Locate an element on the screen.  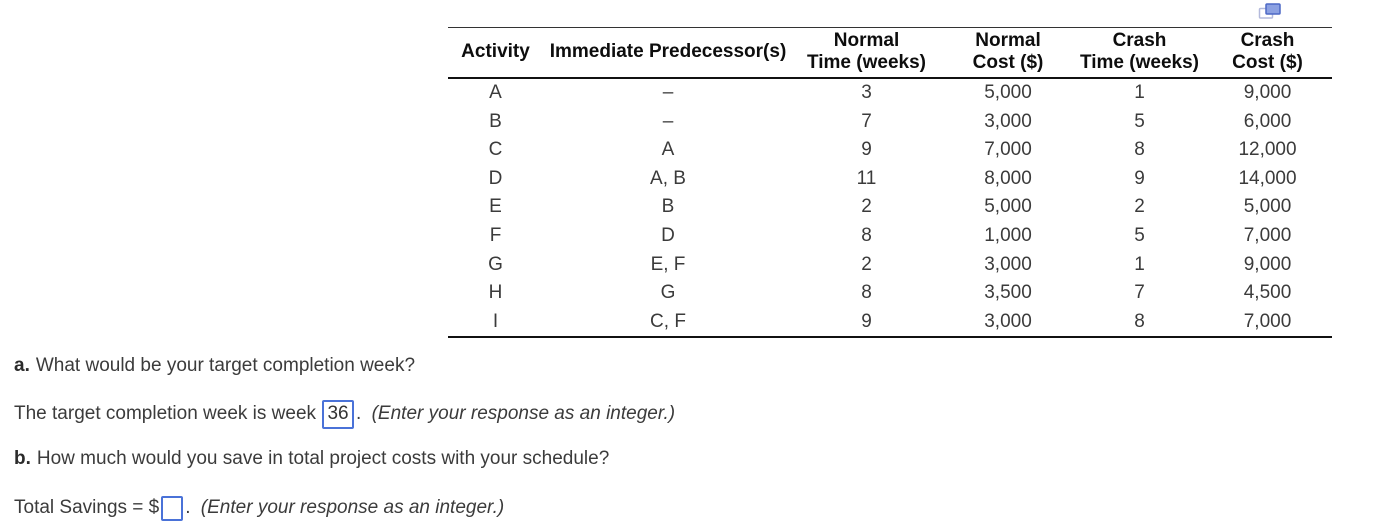
table-row: B – 7 3,000 5 6,000 is located at coordinates (890, 122).